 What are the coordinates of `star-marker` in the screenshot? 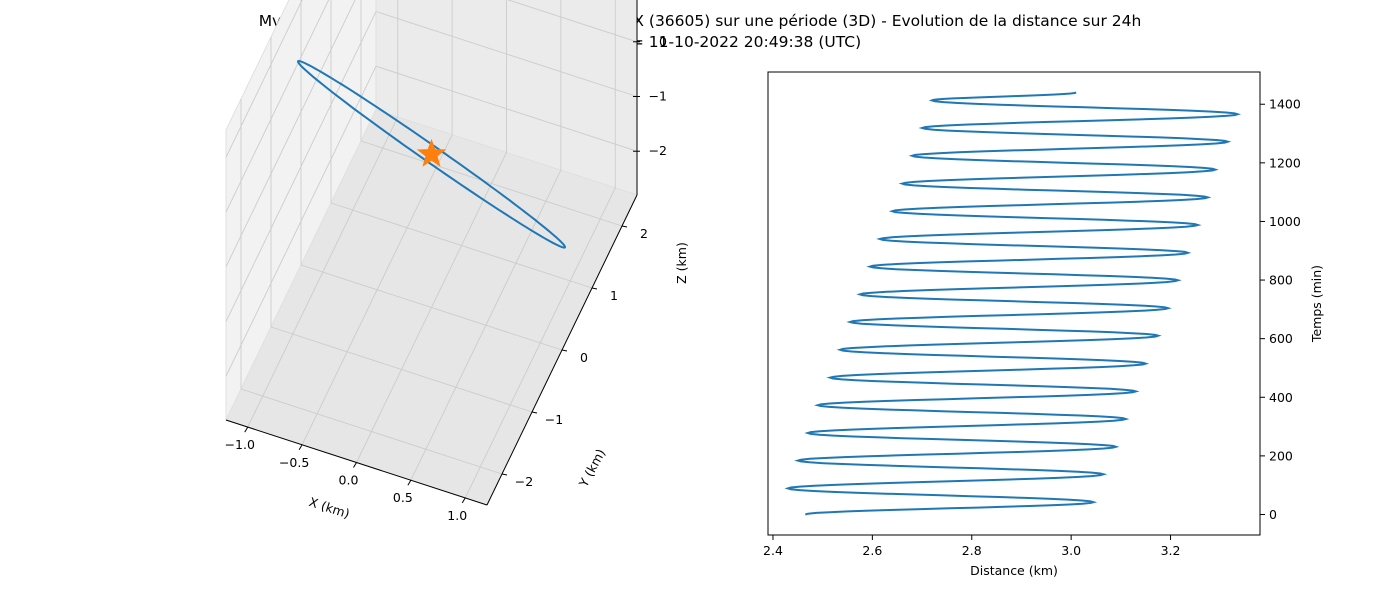 It's located at (431, 152).